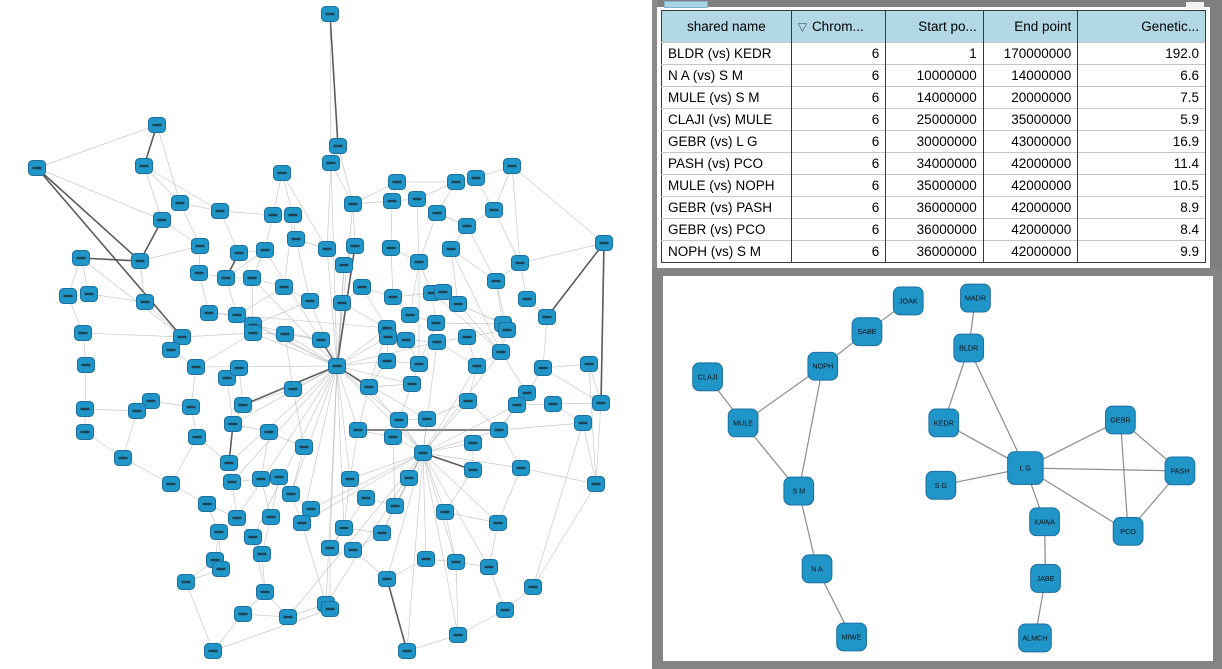  I want to click on network-node-pash, so click(1180, 471).